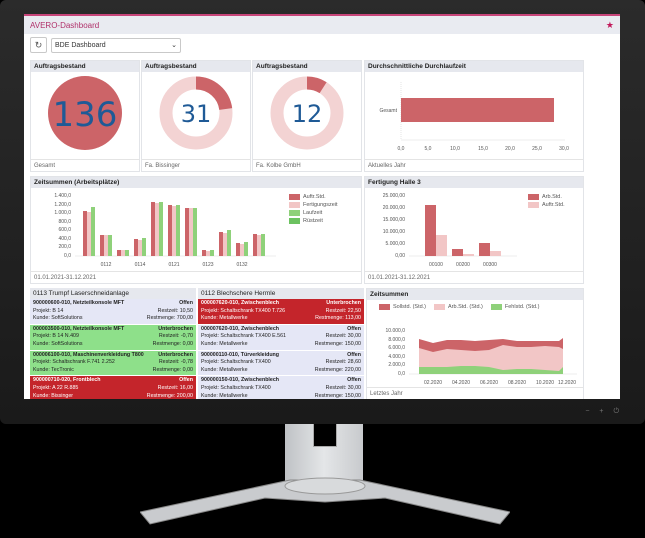 This screenshot has height=538, width=645. What do you see at coordinates (396, 331) in the screenshot?
I see `svg-text: 10.000,0` at bounding box center [396, 331].